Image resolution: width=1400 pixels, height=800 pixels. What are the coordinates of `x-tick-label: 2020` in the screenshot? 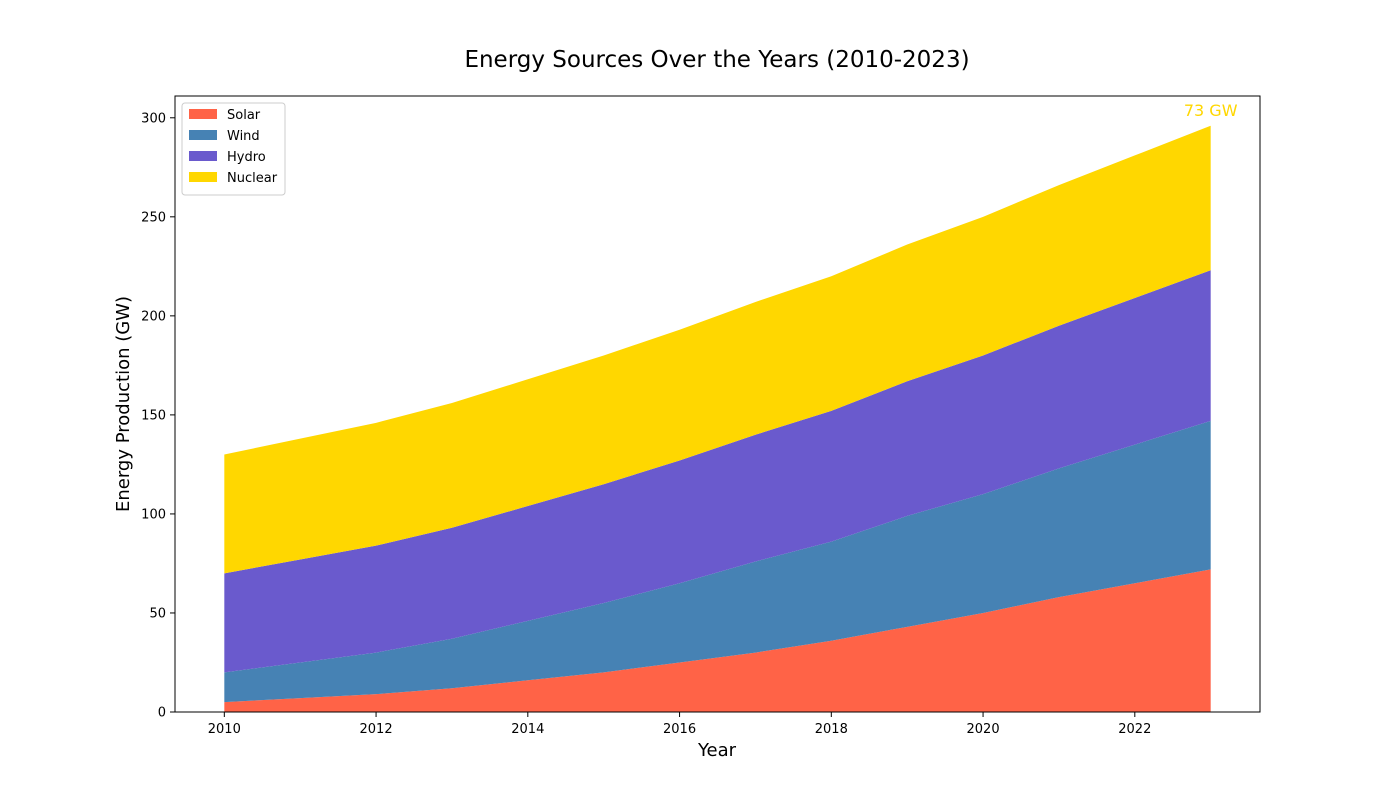 It's located at (983, 729).